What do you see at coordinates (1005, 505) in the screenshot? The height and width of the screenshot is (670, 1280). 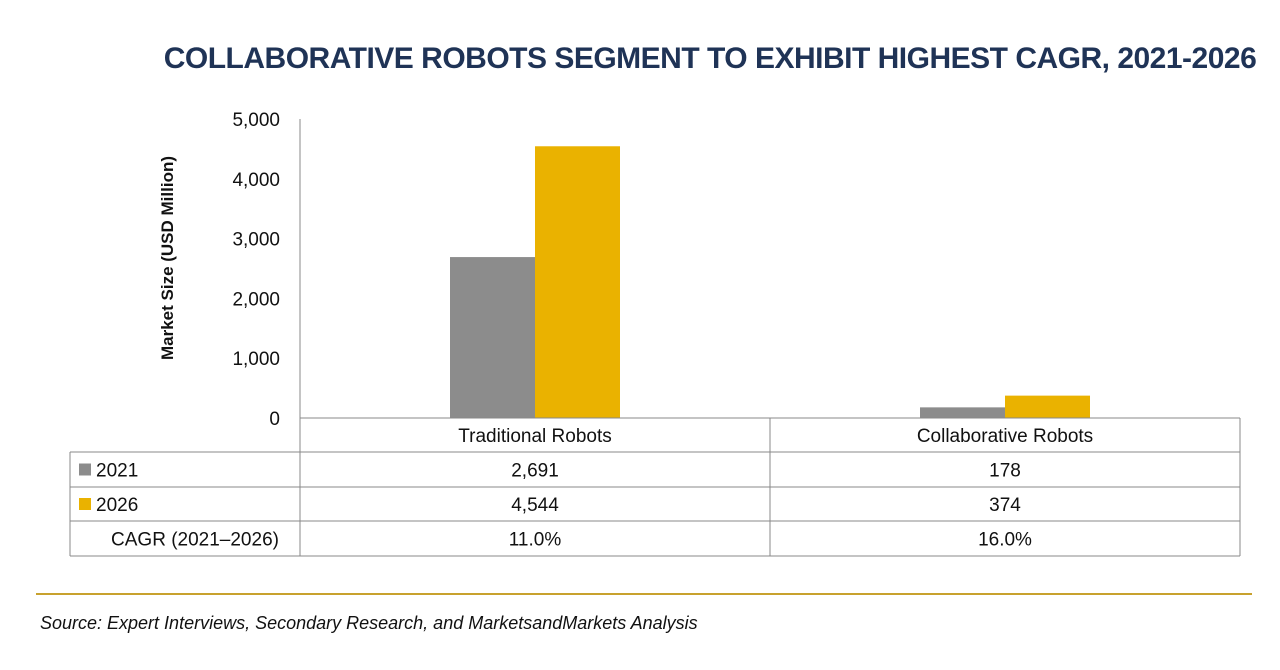 I see `data-label: 374` at bounding box center [1005, 505].